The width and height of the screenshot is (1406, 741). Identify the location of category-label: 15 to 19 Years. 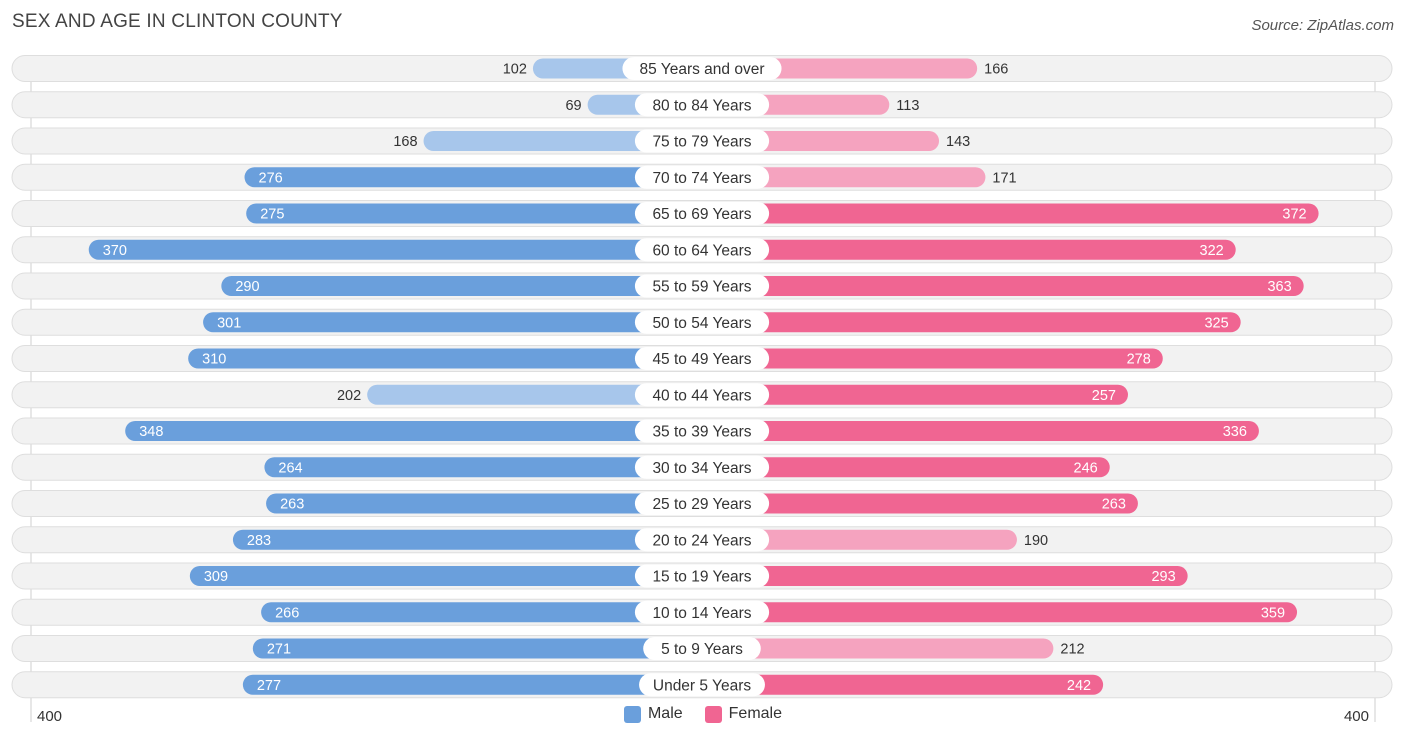
(701, 577).